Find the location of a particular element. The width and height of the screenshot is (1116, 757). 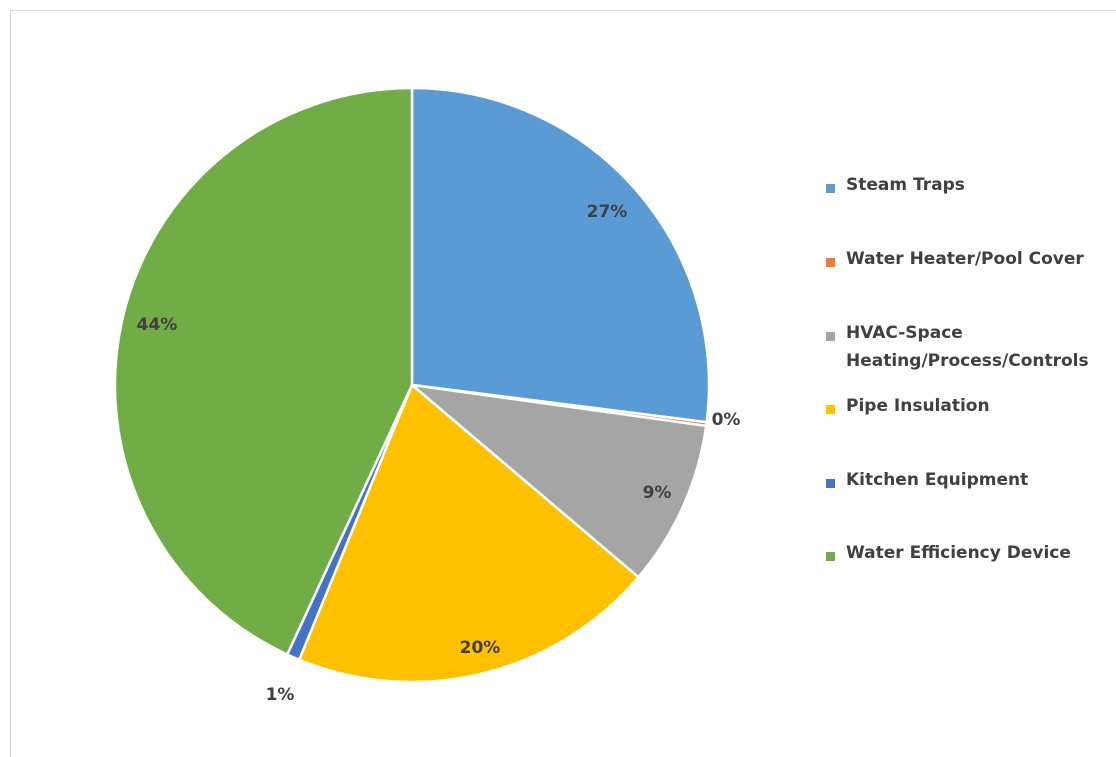

legend-label: HVAC-Space Heating/Process/Controls is located at coordinates (967, 347).